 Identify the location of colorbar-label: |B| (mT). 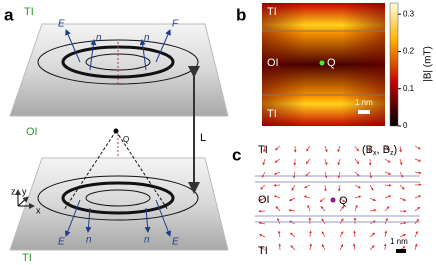
(428, 64).